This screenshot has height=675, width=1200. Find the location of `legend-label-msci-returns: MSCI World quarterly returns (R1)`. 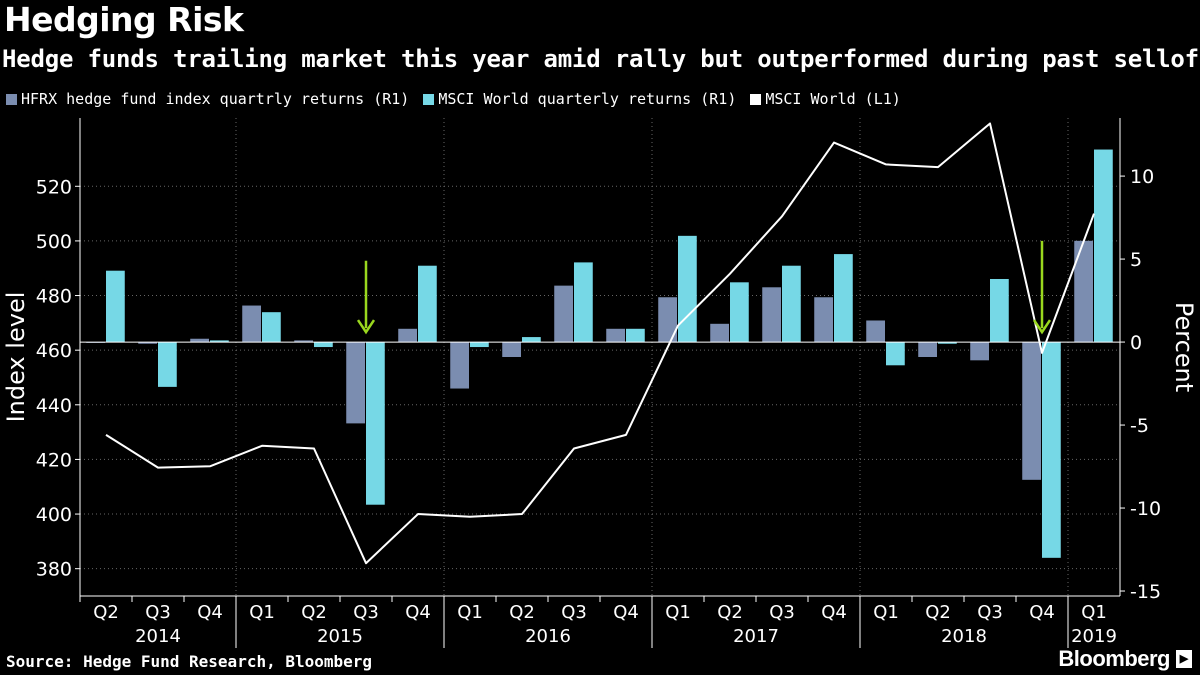

legend-label-msci-returns: MSCI World quarterly returns (R1) is located at coordinates (587, 99).